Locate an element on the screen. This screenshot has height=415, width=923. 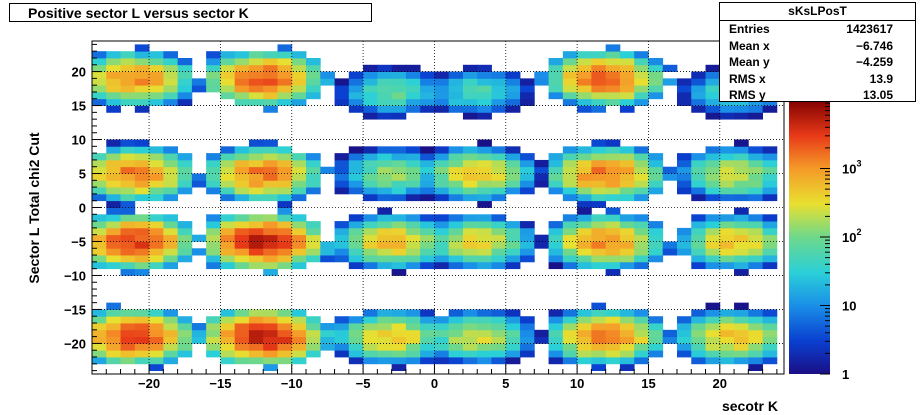
y-axis-title: Sector L Total chi2 Cut is located at coordinates (34, 208).